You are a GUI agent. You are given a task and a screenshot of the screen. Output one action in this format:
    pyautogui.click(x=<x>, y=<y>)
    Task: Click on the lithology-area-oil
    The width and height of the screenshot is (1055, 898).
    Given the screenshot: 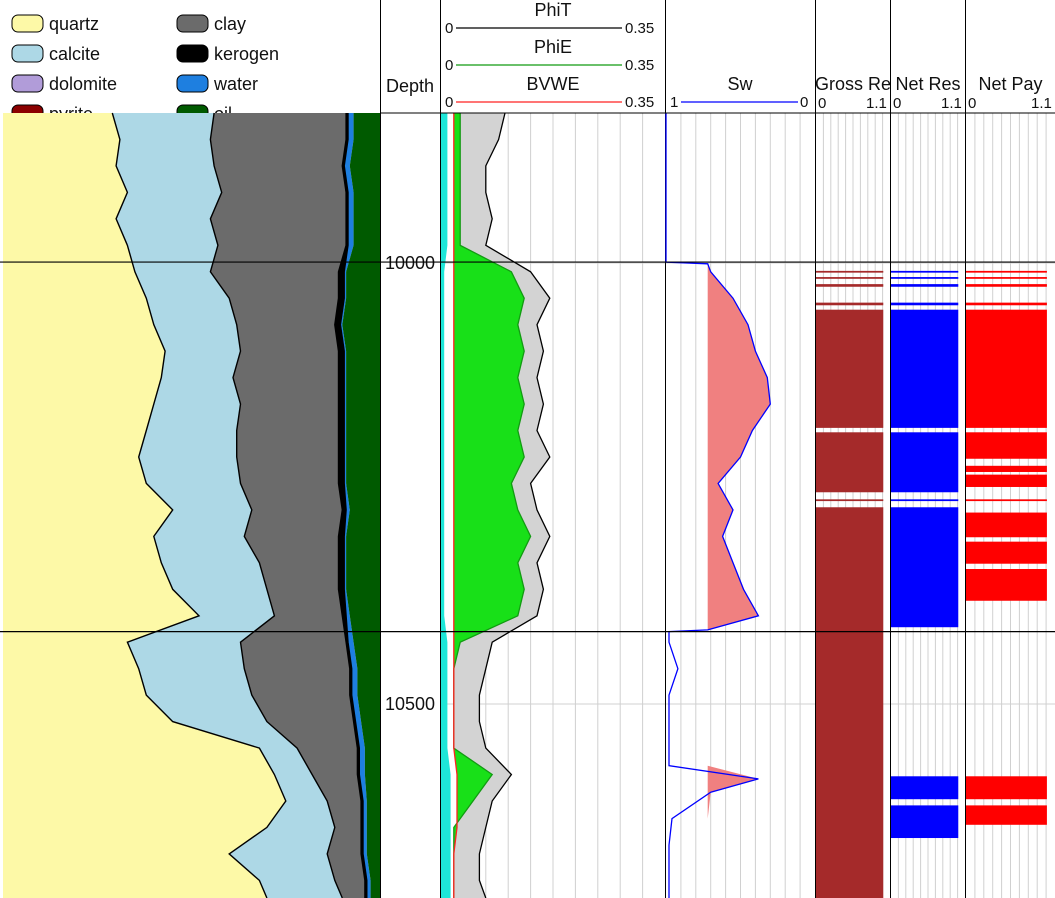 What is the action you would take?
    pyautogui.click(x=361, y=505)
    